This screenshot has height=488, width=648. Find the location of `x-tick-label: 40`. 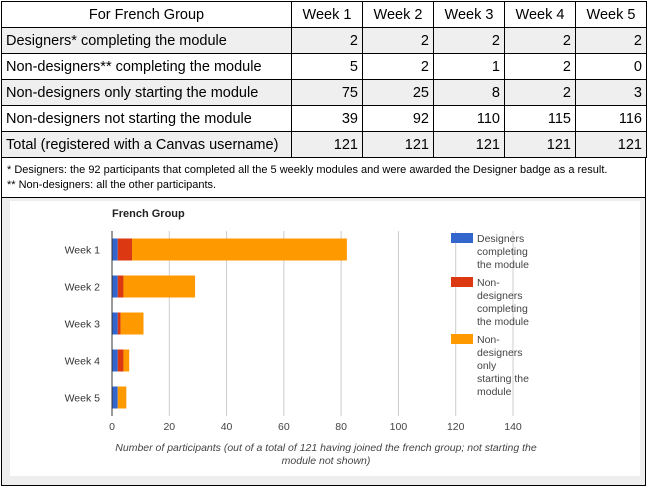

x-tick-label: 40 is located at coordinates (227, 427).